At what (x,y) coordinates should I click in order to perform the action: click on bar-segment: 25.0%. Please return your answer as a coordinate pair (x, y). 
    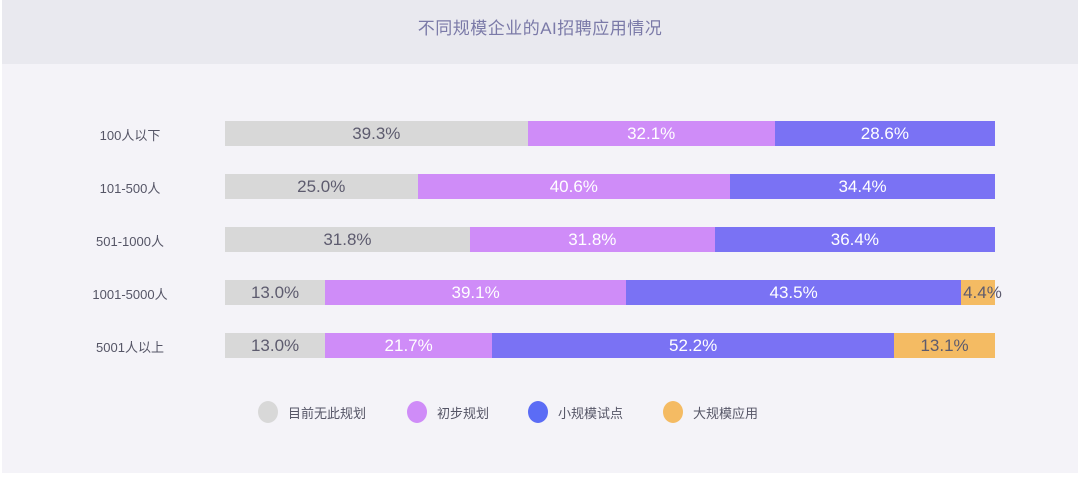
    Looking at the image, I should click on (321, 186).